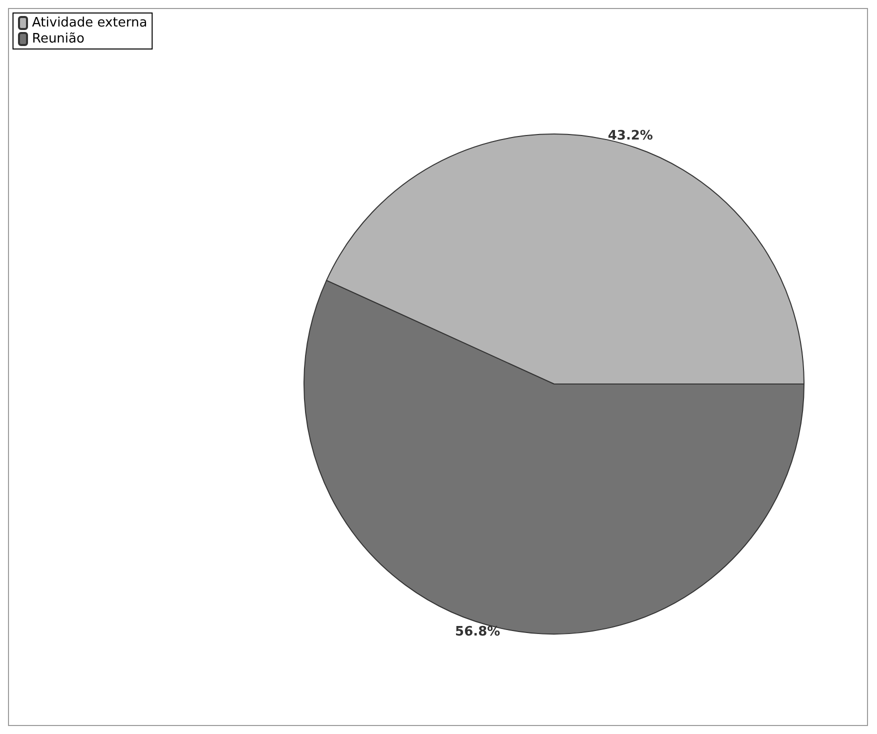  Describe the element at coordinates (58, 39) in the screenshot. I see `legend-label: Reunião` at that location.